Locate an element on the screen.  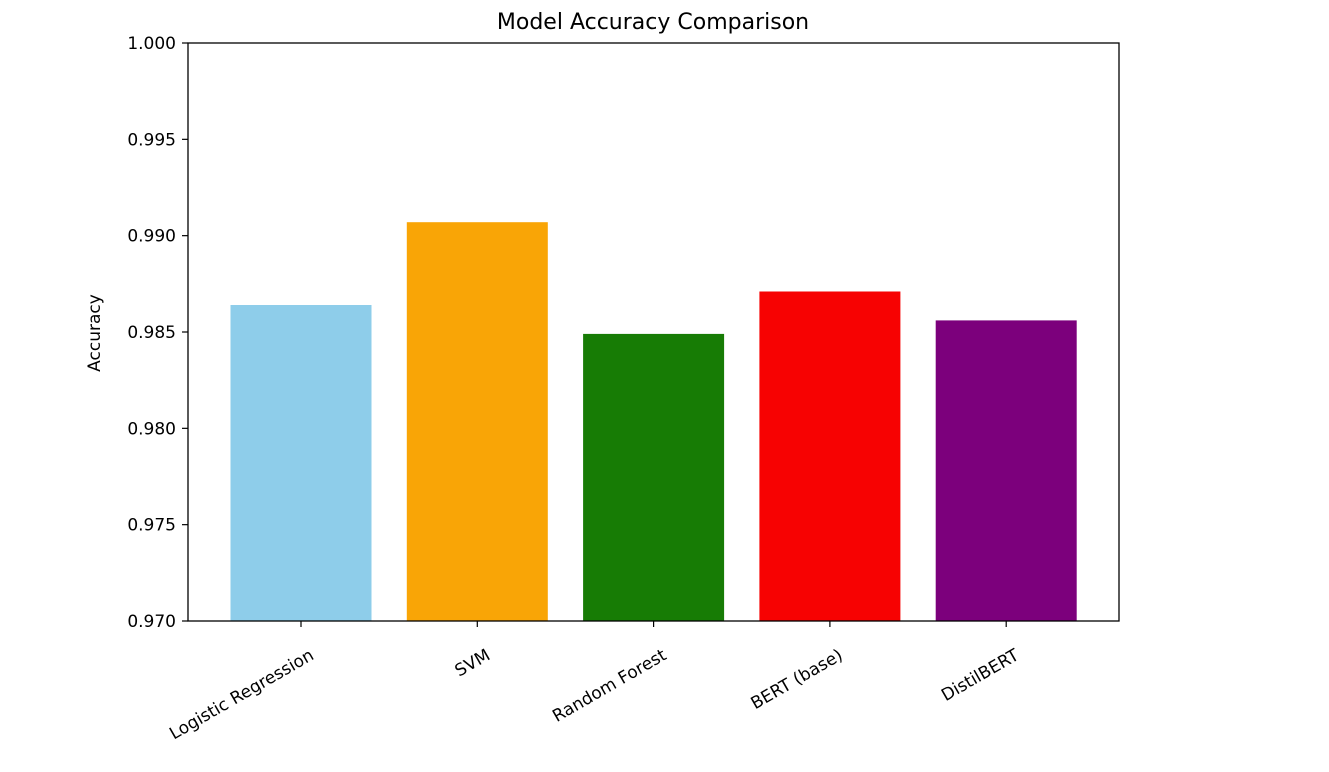
chart-title: Model Accuracy Comparison is located at coordinates (653, 22).